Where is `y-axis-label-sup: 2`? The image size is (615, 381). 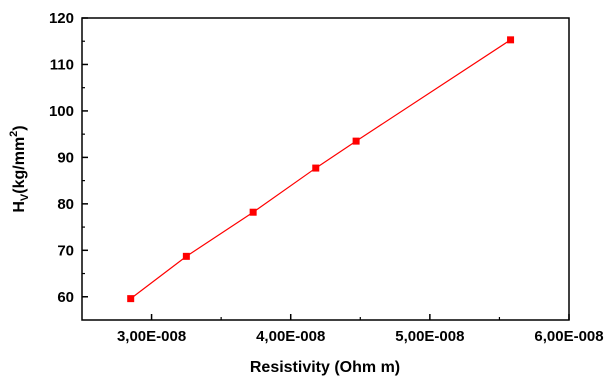
y-axis-label-sup: 2 is located at coordinates (14, 134).